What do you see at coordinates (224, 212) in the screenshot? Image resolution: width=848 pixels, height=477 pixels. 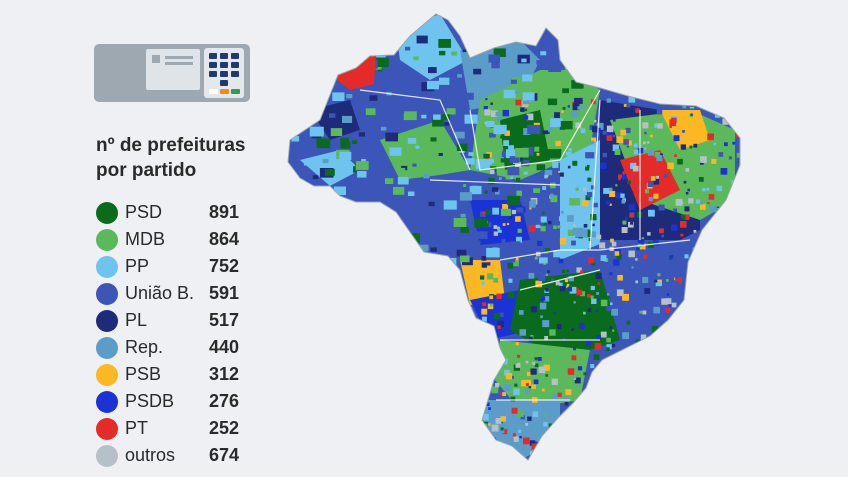 I see `legend-count: 891` at bounding box center [224, 212].